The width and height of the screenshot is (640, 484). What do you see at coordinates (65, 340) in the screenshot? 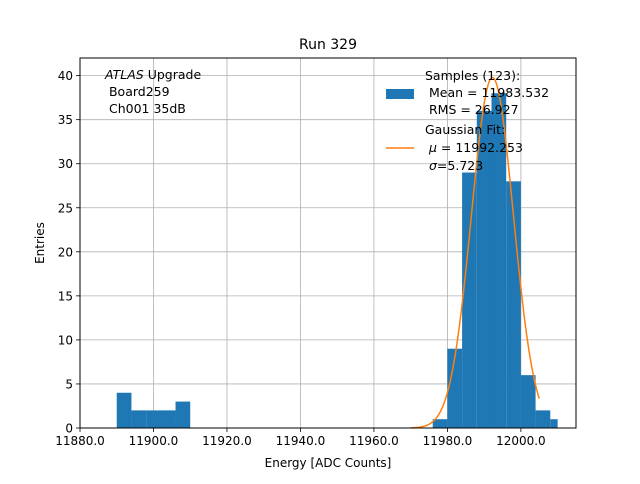
I see `y-tick-label: 10` at bounding box center [65, 340].